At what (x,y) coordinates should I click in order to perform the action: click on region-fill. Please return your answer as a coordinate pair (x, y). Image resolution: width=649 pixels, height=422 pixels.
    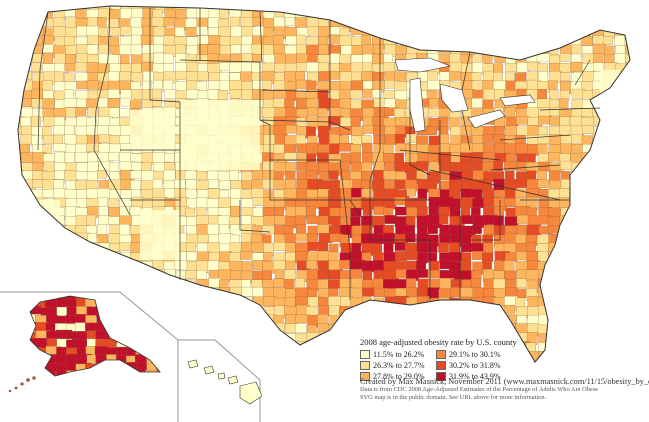
    Looking at the image, I should click on (610, 85).